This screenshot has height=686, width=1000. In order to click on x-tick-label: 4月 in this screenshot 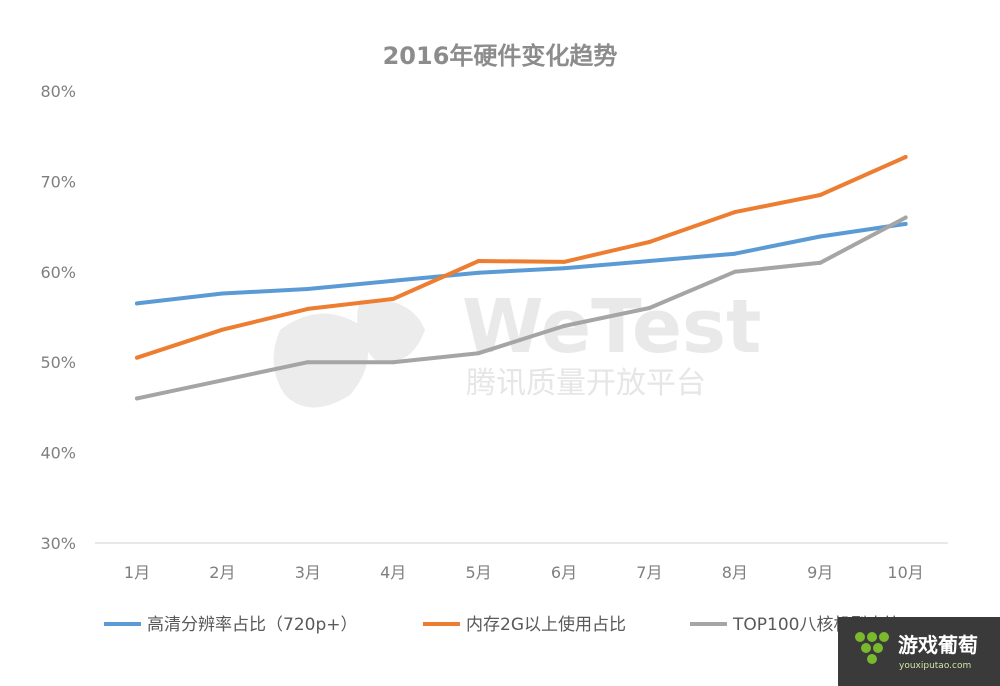, I will do `click(393, 572)`.